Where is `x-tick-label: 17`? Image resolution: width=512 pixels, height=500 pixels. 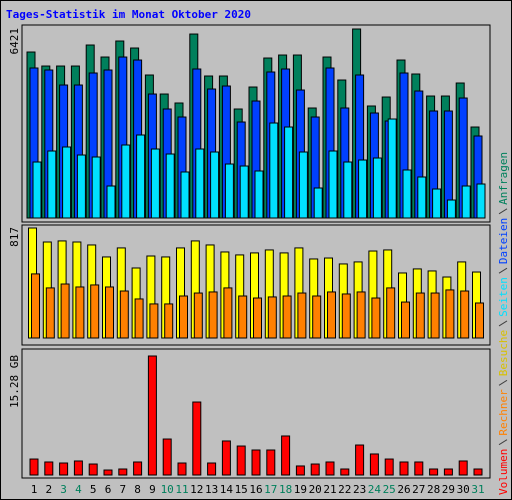
x-tick-label: 17 is located at coordinates (270, 489).